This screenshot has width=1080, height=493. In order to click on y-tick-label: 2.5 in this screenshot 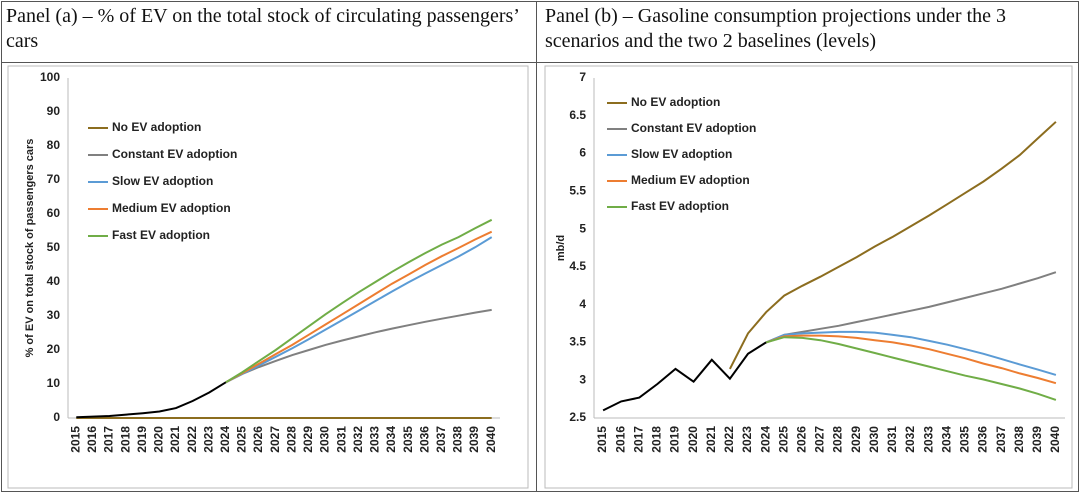, I will do `click(577, 417)`.